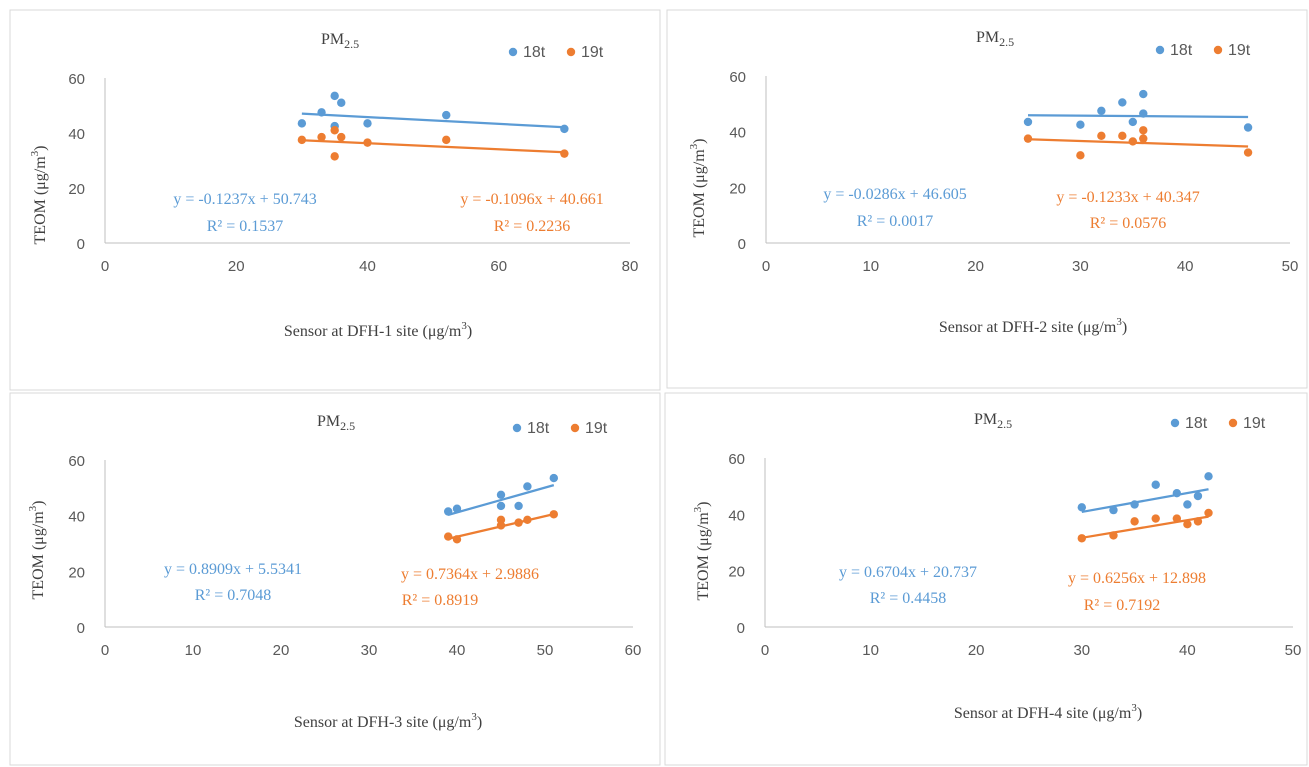 The width and height of the screenshot is (1309, 767). What do you see at coordinates (383, 722) in the screenshot?
I see `x-axis-label-main: Sensor at DFH-3 site (μg/m` at bounding box center [383, 722].